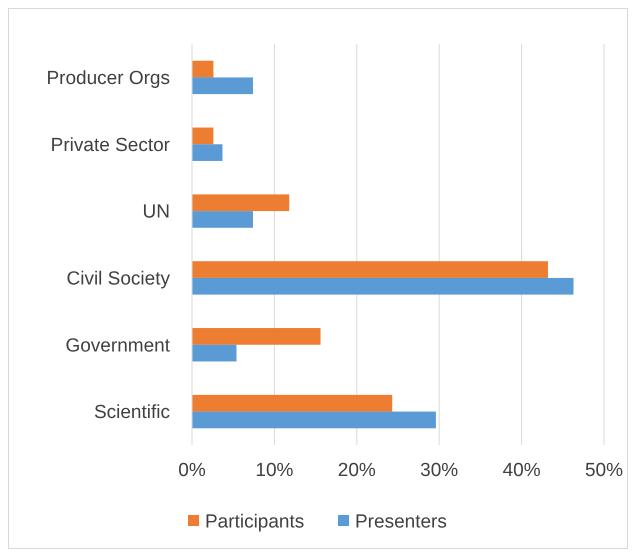 The height and width of the screenshot is (557, 636). I want to click on legend-label: Presenters, so click(401, 522).